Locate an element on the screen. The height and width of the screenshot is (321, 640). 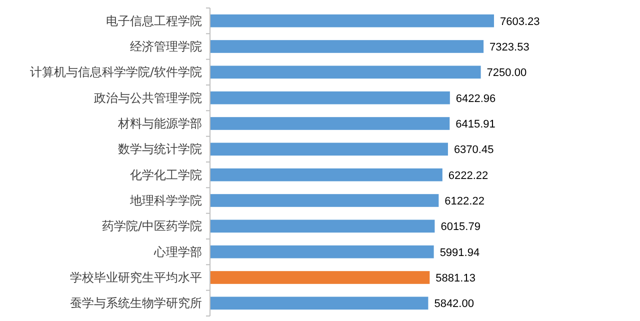
data-label: 6015.79 is located at coordinates (460, 227).